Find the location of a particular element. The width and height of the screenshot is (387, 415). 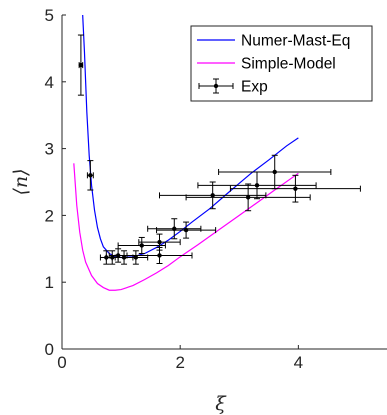

y-tick-label: 1 is located at coordinates (49, 282).